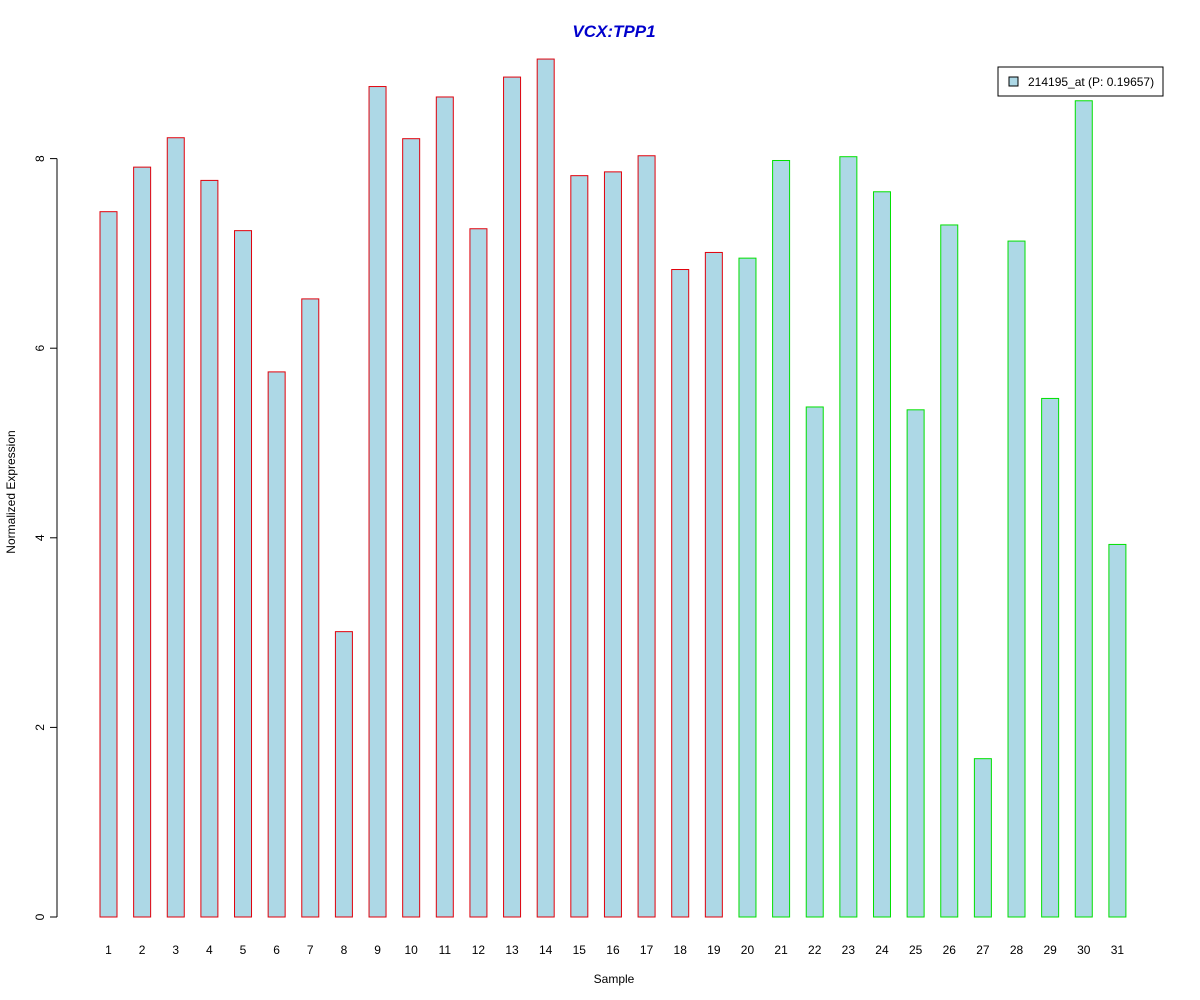 This screenshot has width=1200, height=1000. I want to click on x-tick-label: 6, so click(276, 950).